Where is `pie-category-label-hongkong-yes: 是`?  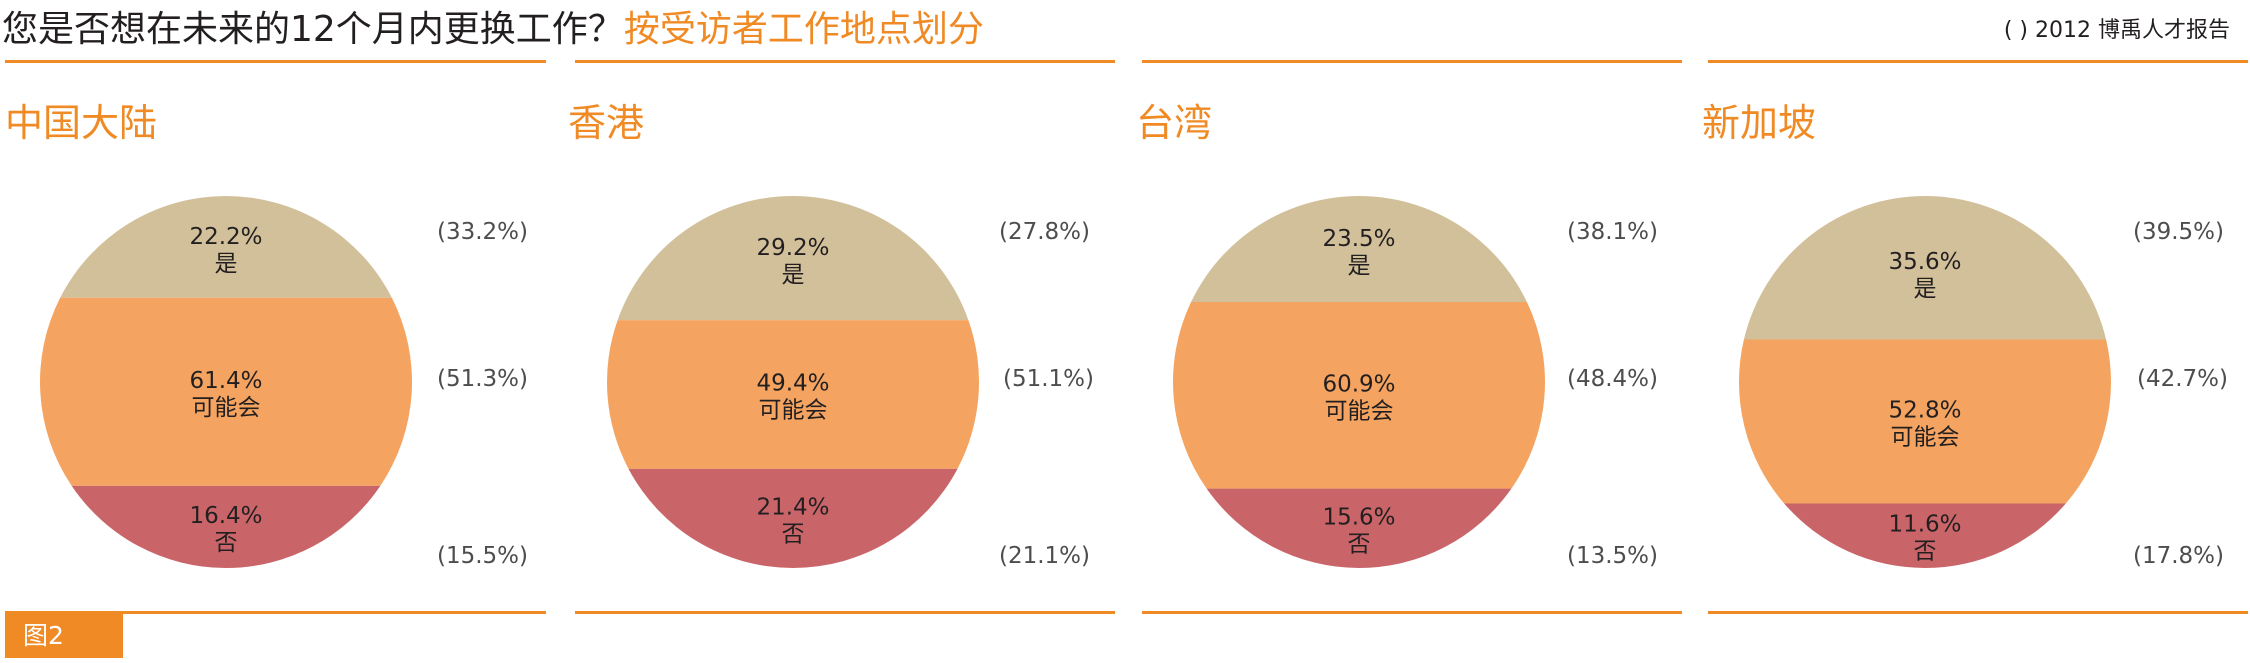 pie-category-label-hongkong-yes: 是 is located at coordinates (793, 275).